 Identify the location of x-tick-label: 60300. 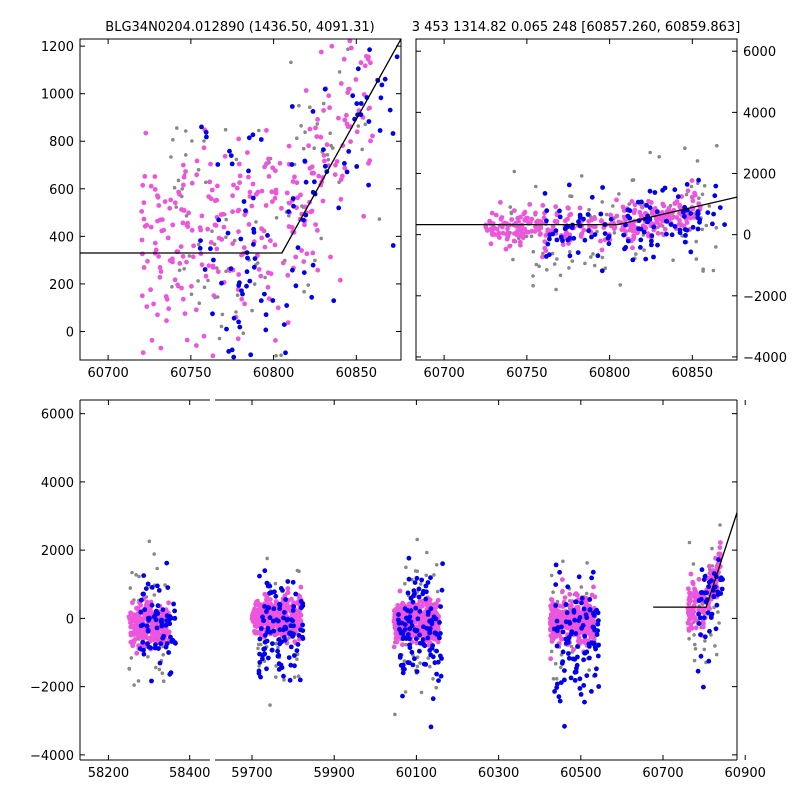
(498, 773).